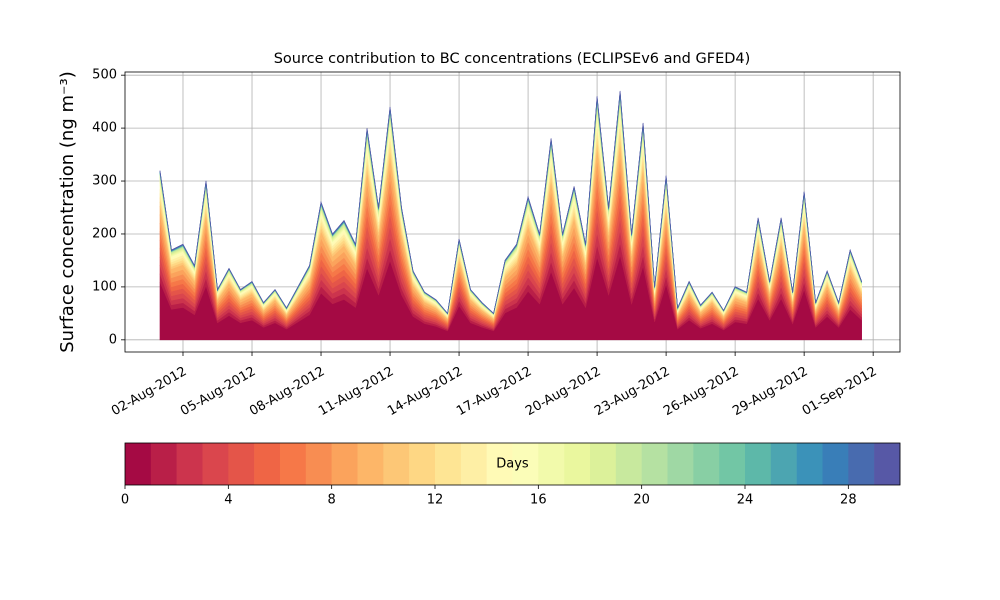 Image resolution: width=1000 pixels, height=600 pixels. I want to click on x-tick-label: 20-Aug-2012, so click(563, 391).